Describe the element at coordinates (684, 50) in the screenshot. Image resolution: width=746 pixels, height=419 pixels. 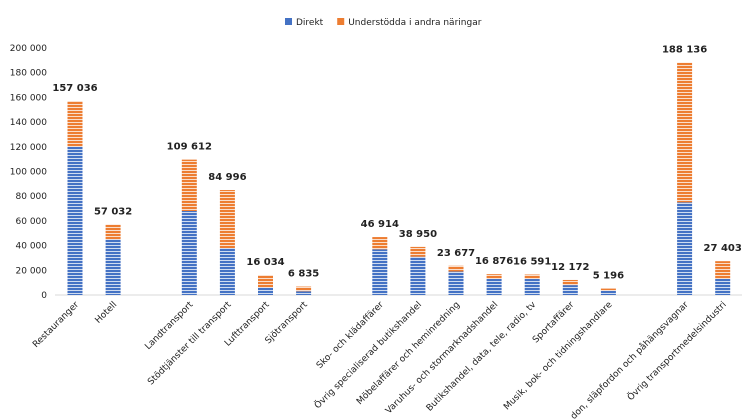
I see `total-label: 188 136` at that location.